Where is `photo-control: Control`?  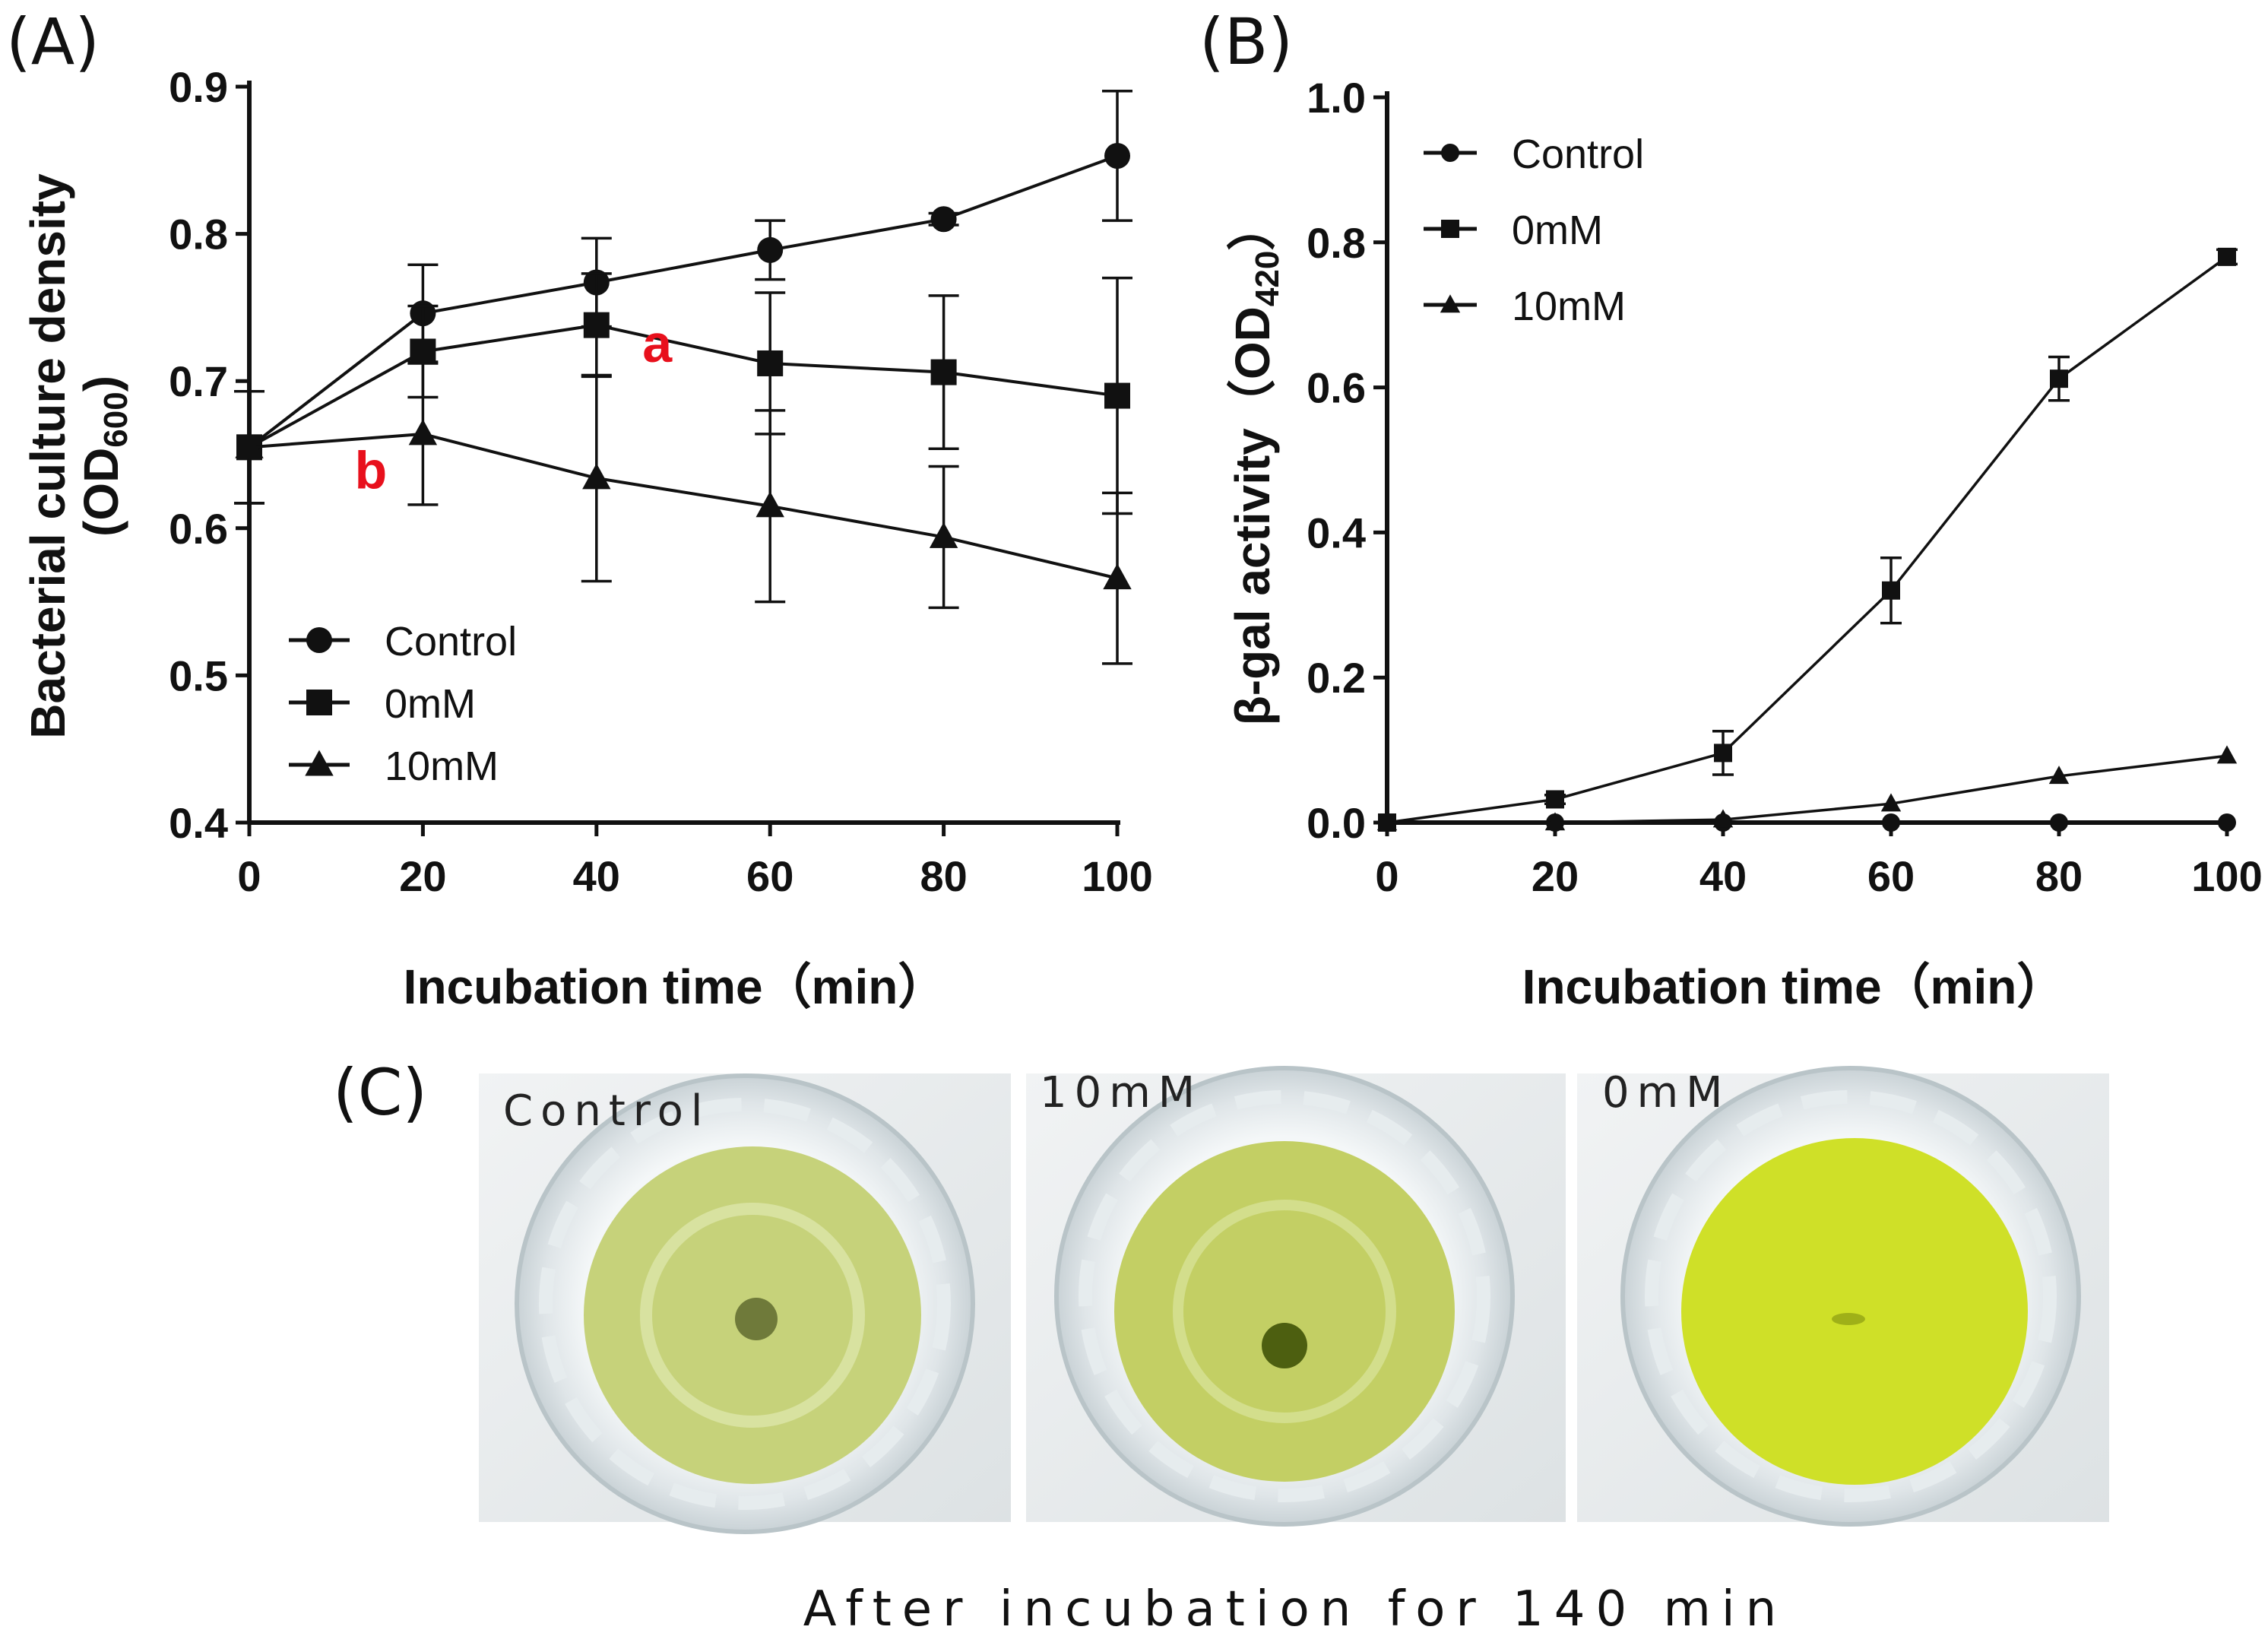
photo-control: Control is located at coordinates (745, 1304).